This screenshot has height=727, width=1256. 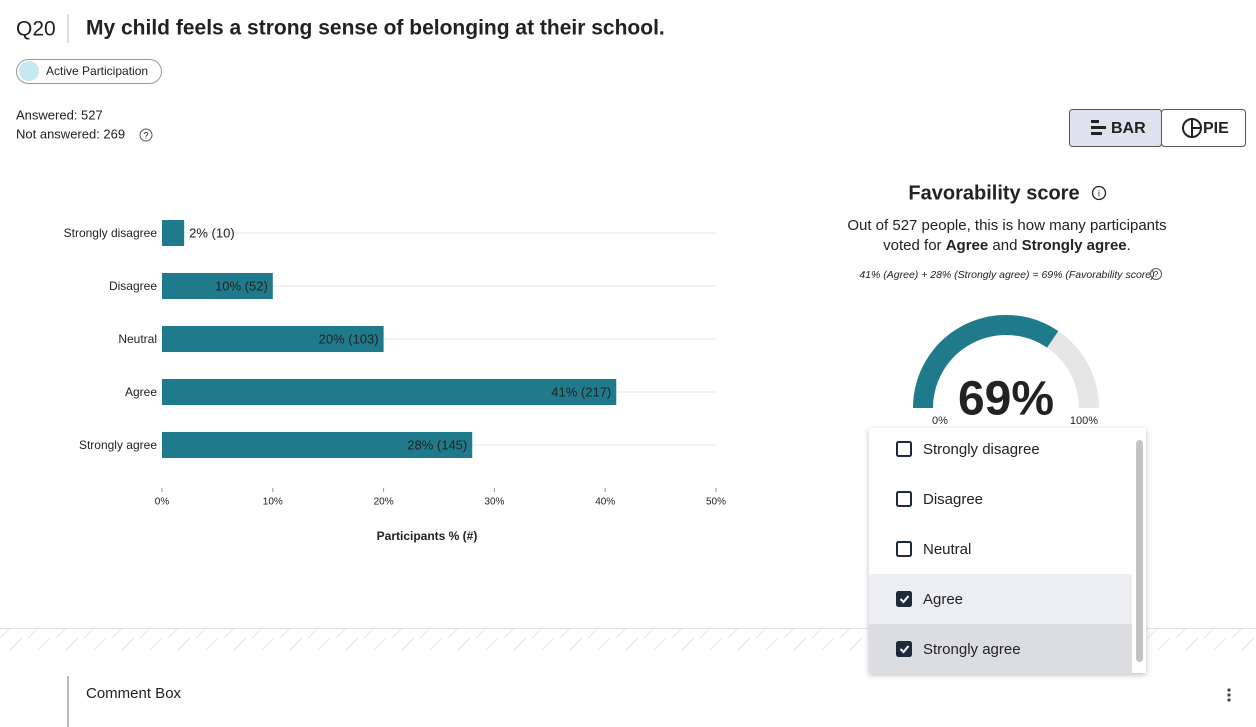 I want to click on comment-title: Comment Box, so click(x=134, y=693).